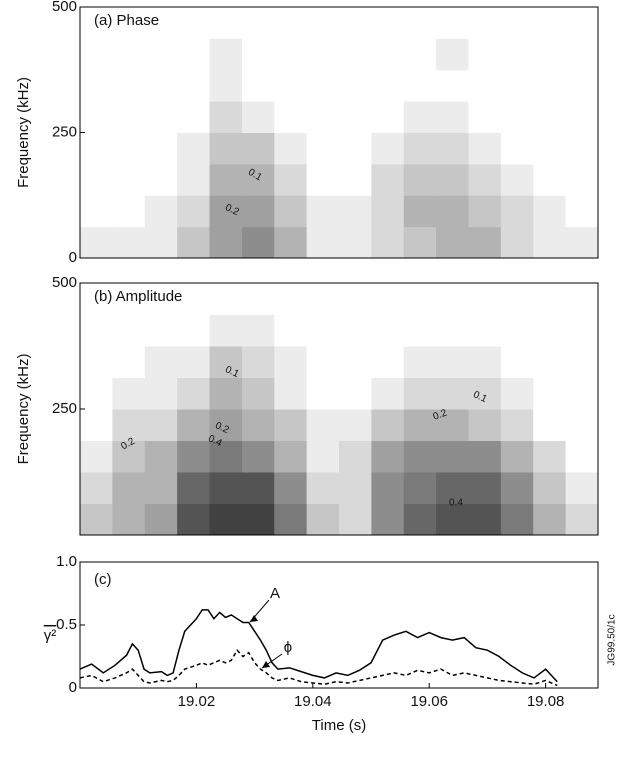 This screenshot has width=621, height=780. Describe the element at coordinates (313, 701) in the screenshot. I see `x-tick-label: 19.04` at that location.